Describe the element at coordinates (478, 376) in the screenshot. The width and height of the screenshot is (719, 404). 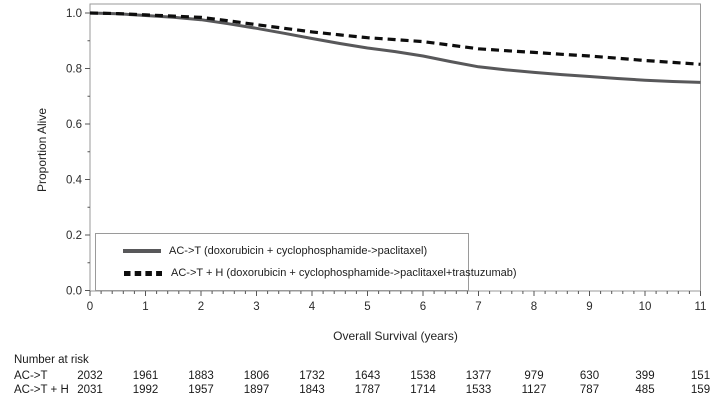
I see `risk-count: 1377` at that location.